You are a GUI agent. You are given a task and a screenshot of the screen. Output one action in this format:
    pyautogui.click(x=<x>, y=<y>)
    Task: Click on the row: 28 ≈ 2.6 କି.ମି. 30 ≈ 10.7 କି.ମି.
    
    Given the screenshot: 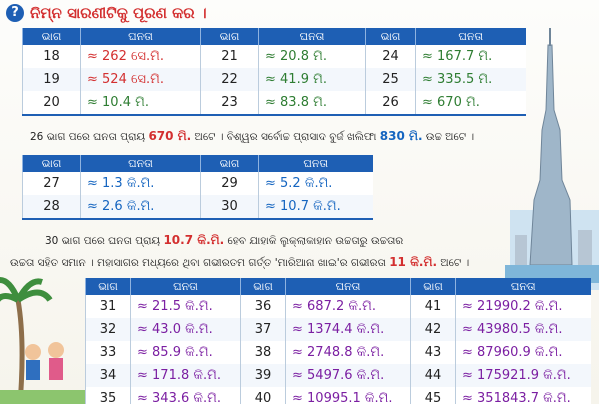 What is the action you would take?
    pyautogui.click(x=197, y=207)
    